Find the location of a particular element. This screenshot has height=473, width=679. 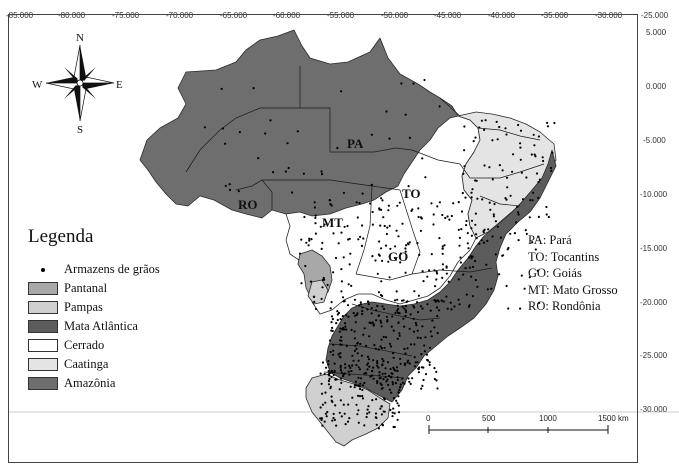

abbr-item: GO: Goiás is located at coordinates (555, 273).